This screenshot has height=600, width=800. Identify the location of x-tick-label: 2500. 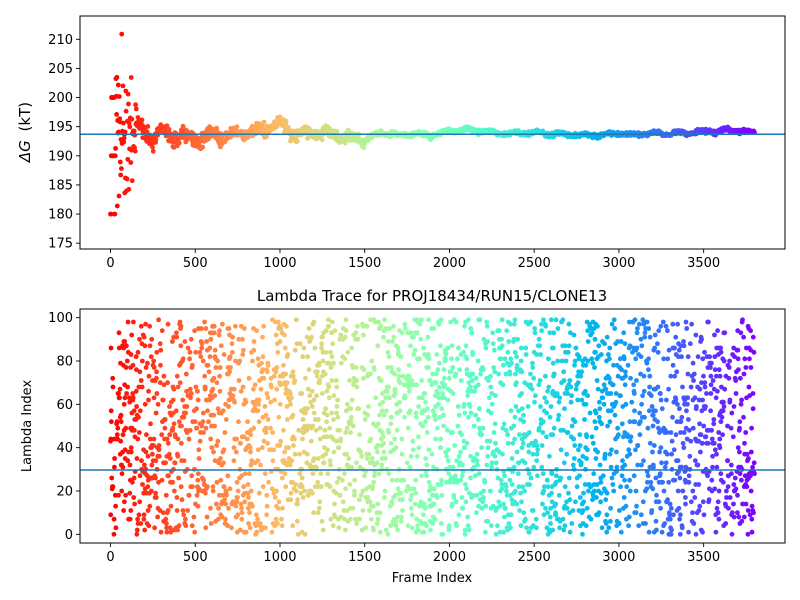
(534, 263).